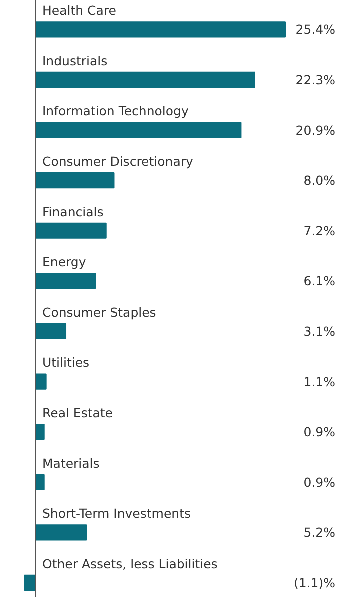 The height and width of the screenshot is (597, 360). Describe the element at coordinates (78, 412) in the screenshot. I see `y-tick-label: Real Estate` at that location.